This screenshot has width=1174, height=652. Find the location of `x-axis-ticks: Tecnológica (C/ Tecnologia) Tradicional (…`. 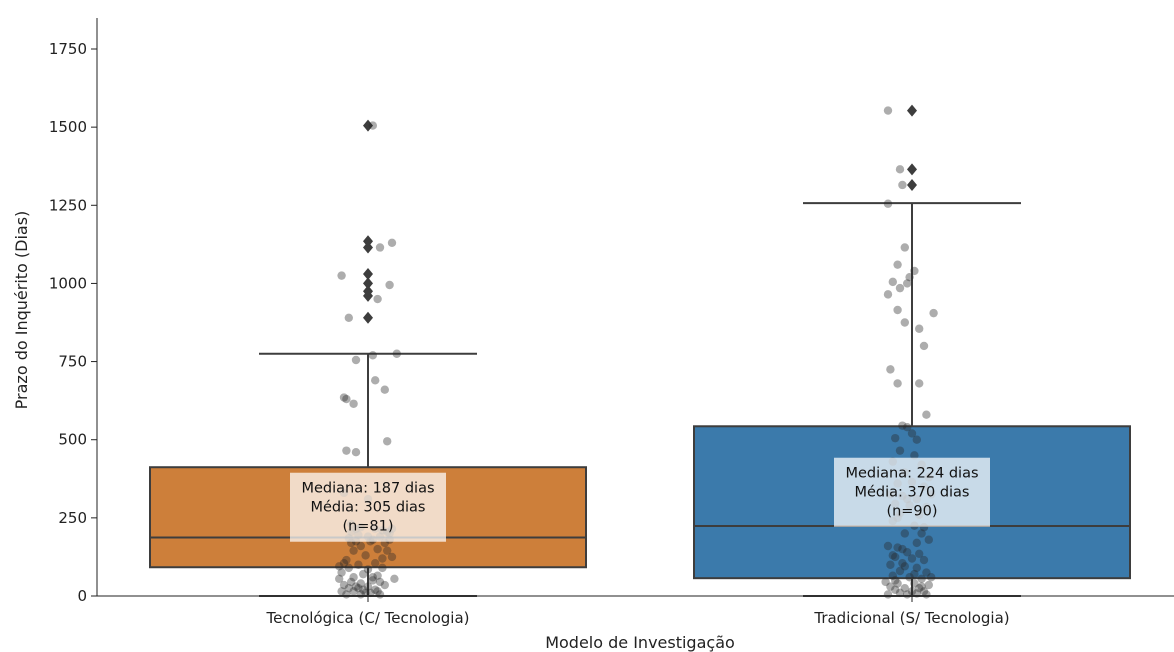

x-axis-ticks: Tecnológica (C/ Tecnologia) Tradicional (… is located at coordinates (637, 611).